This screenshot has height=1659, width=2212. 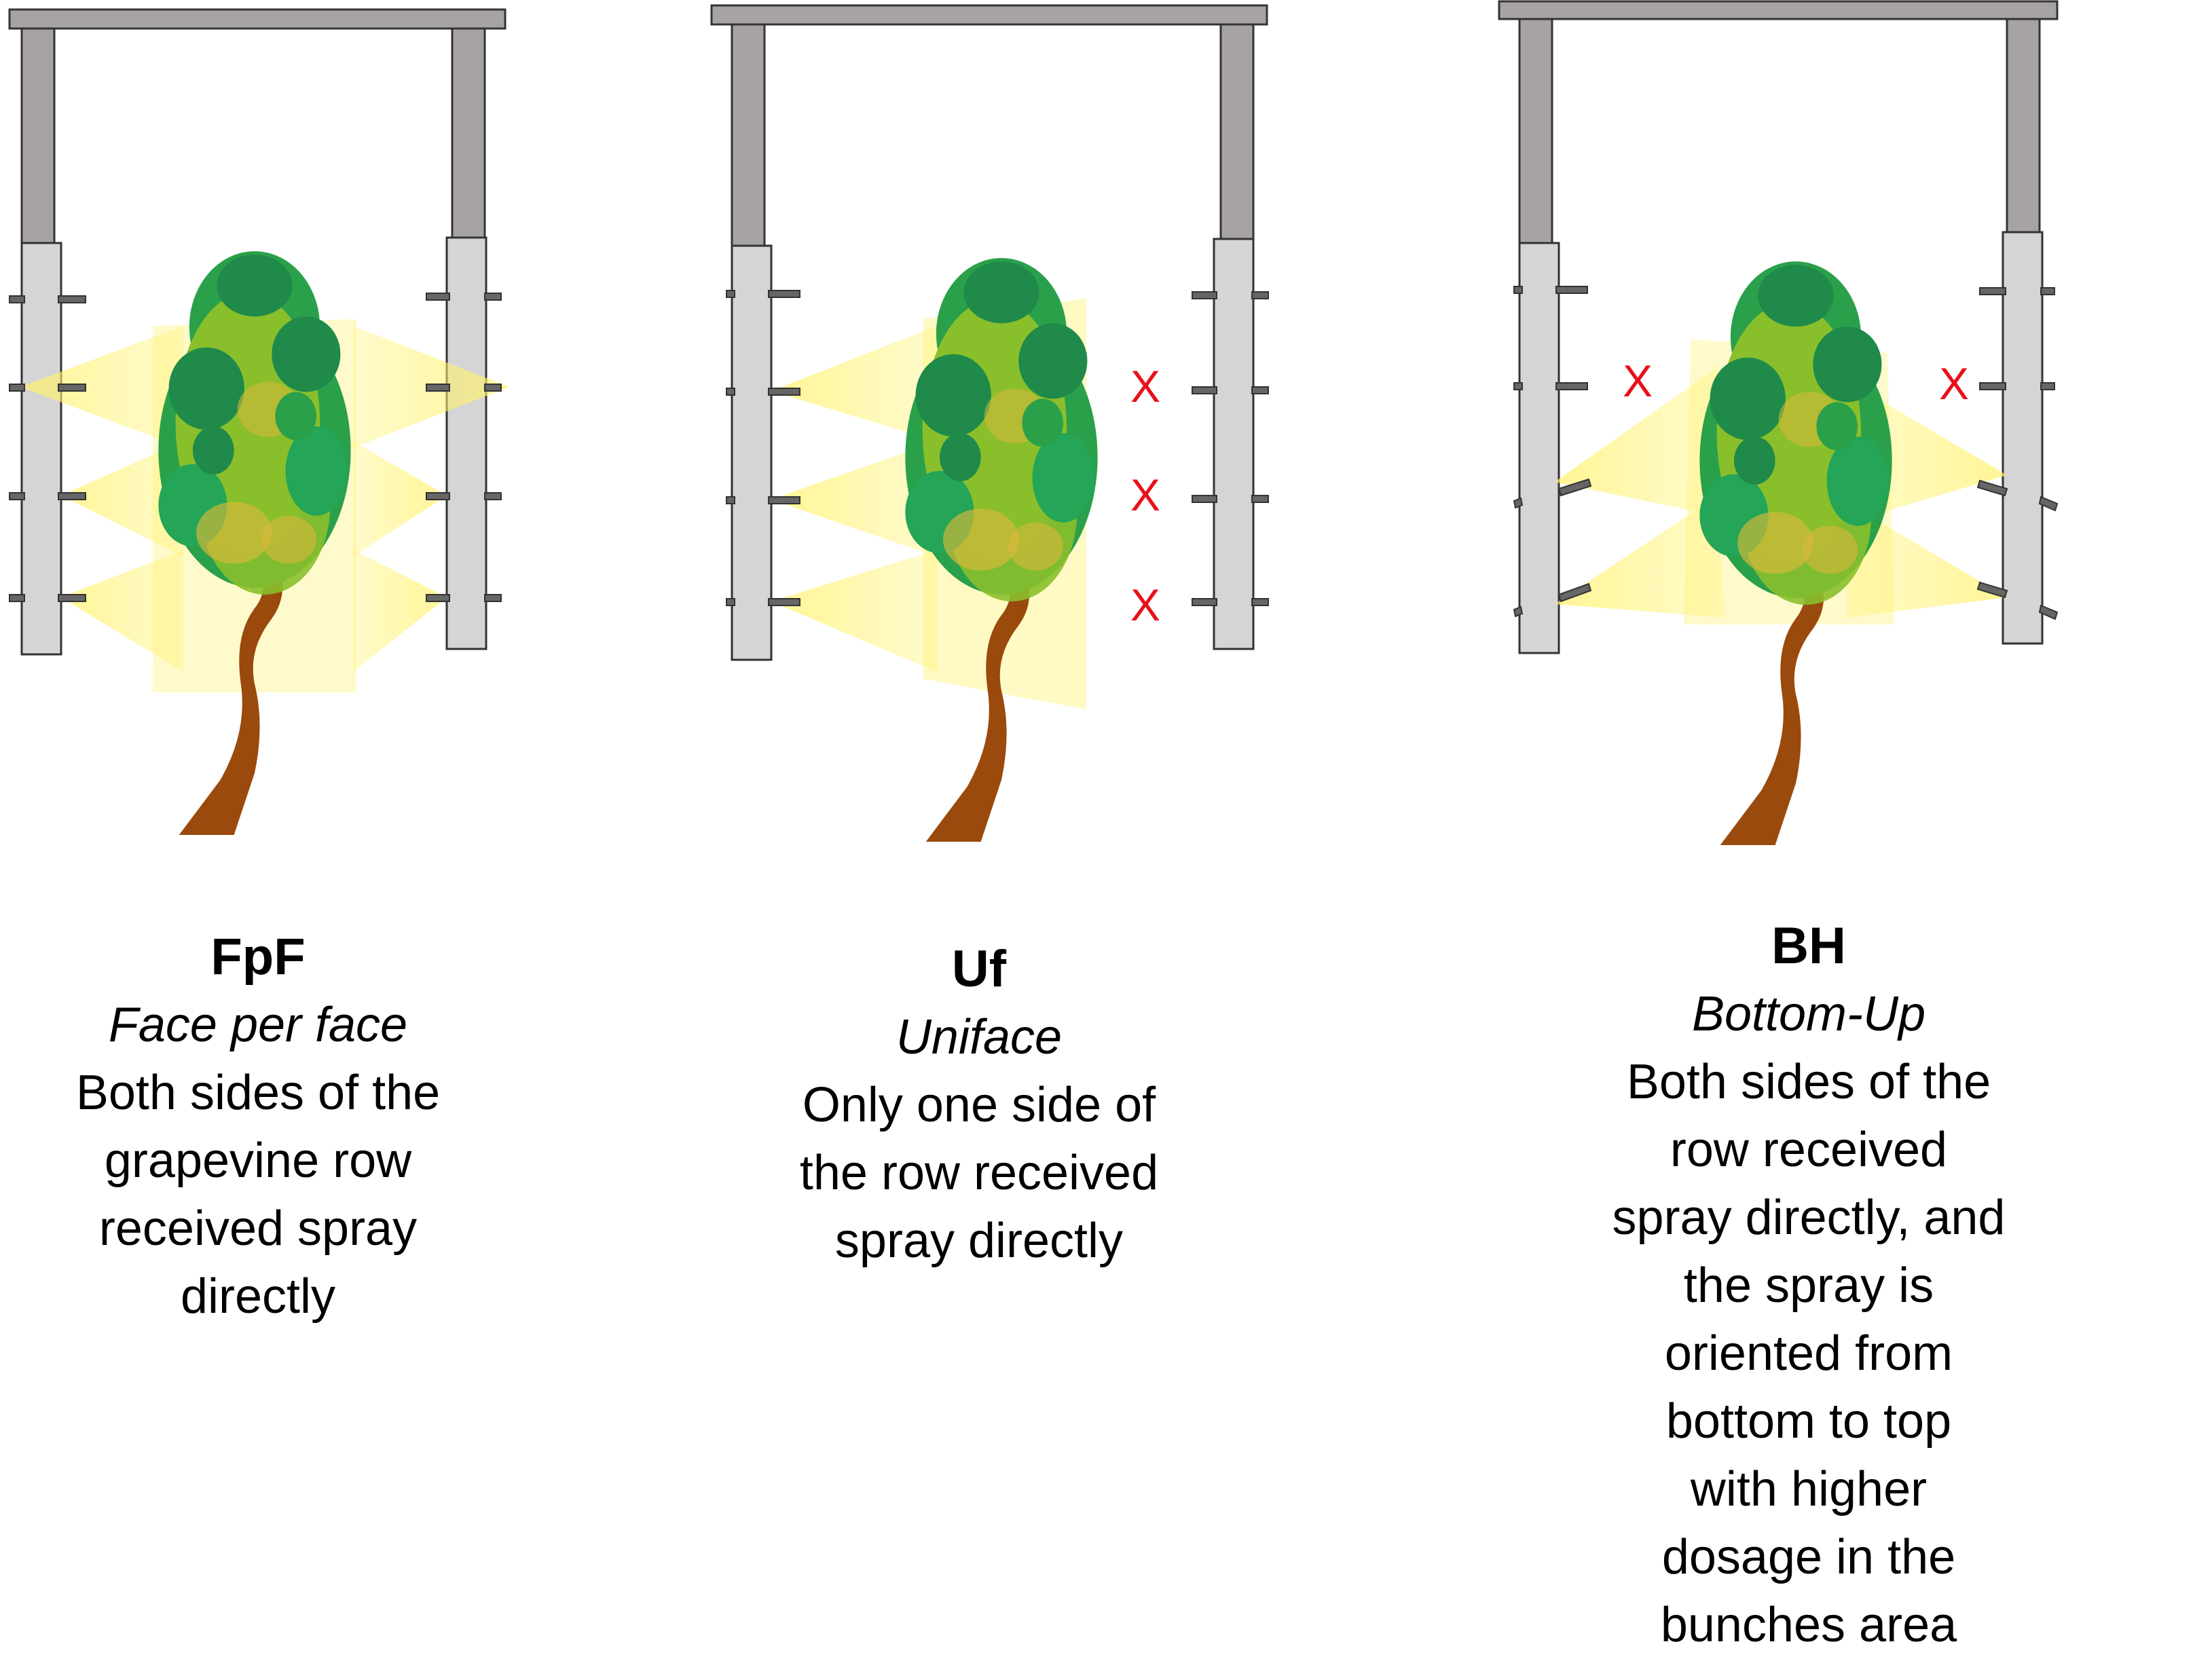 I want to click on method-description-line: grapevine row, so click(x=258, y=1161).